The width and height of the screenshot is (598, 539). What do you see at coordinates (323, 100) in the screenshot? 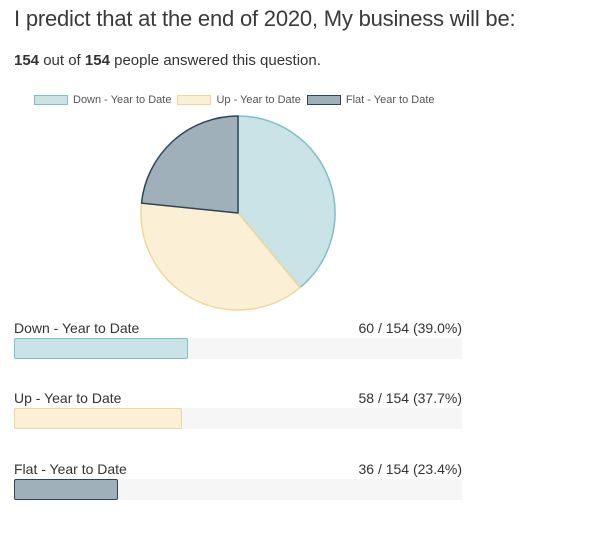
I see `legend-swatch-flat` at bounding box center [323, 100].